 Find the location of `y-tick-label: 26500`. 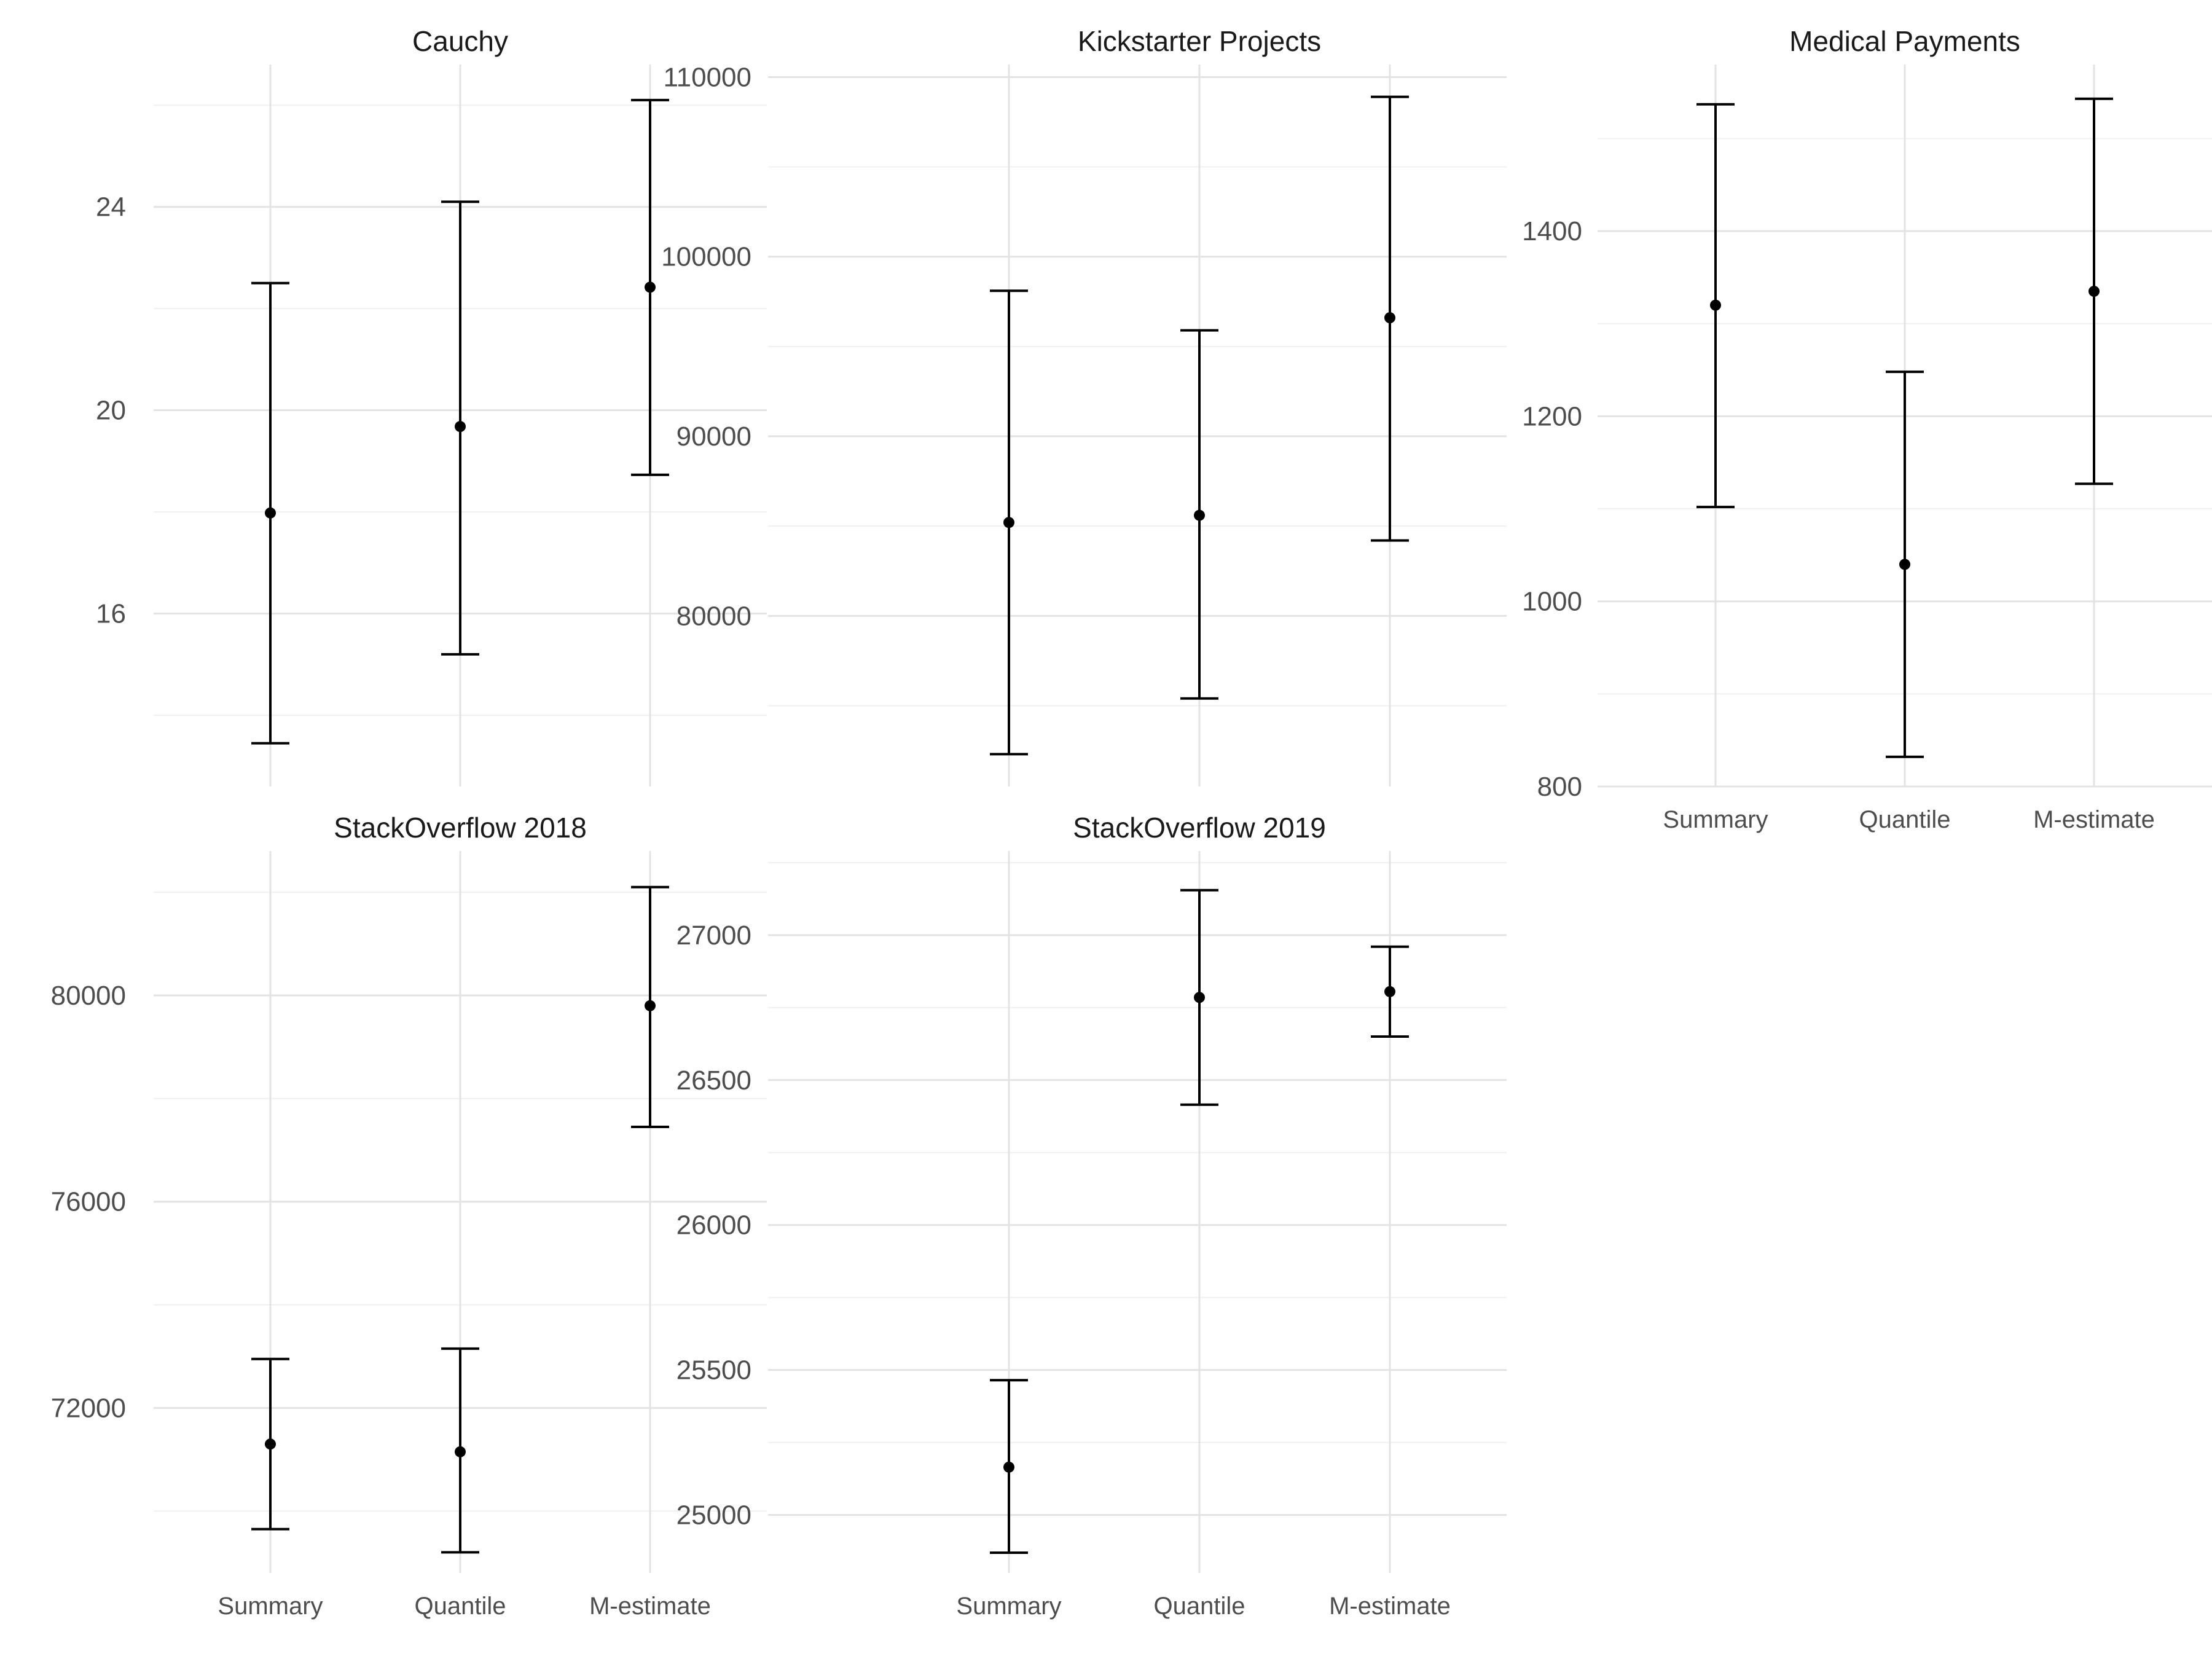

y-tick-label: 26500 is located at coordinates (714, 1080).